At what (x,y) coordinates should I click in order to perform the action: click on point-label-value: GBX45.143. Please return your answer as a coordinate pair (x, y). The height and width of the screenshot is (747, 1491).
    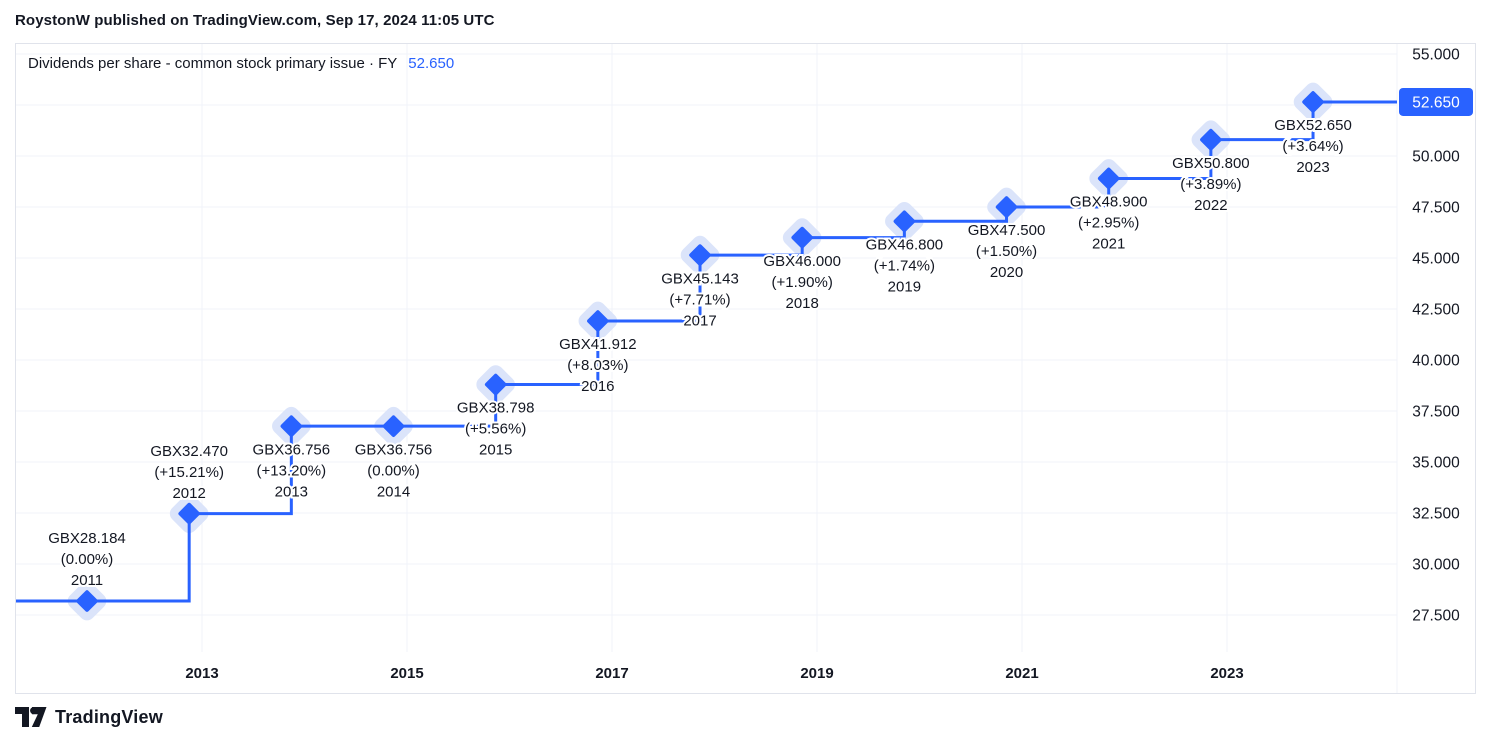
    Looking at the image, I should click on (700, 278).